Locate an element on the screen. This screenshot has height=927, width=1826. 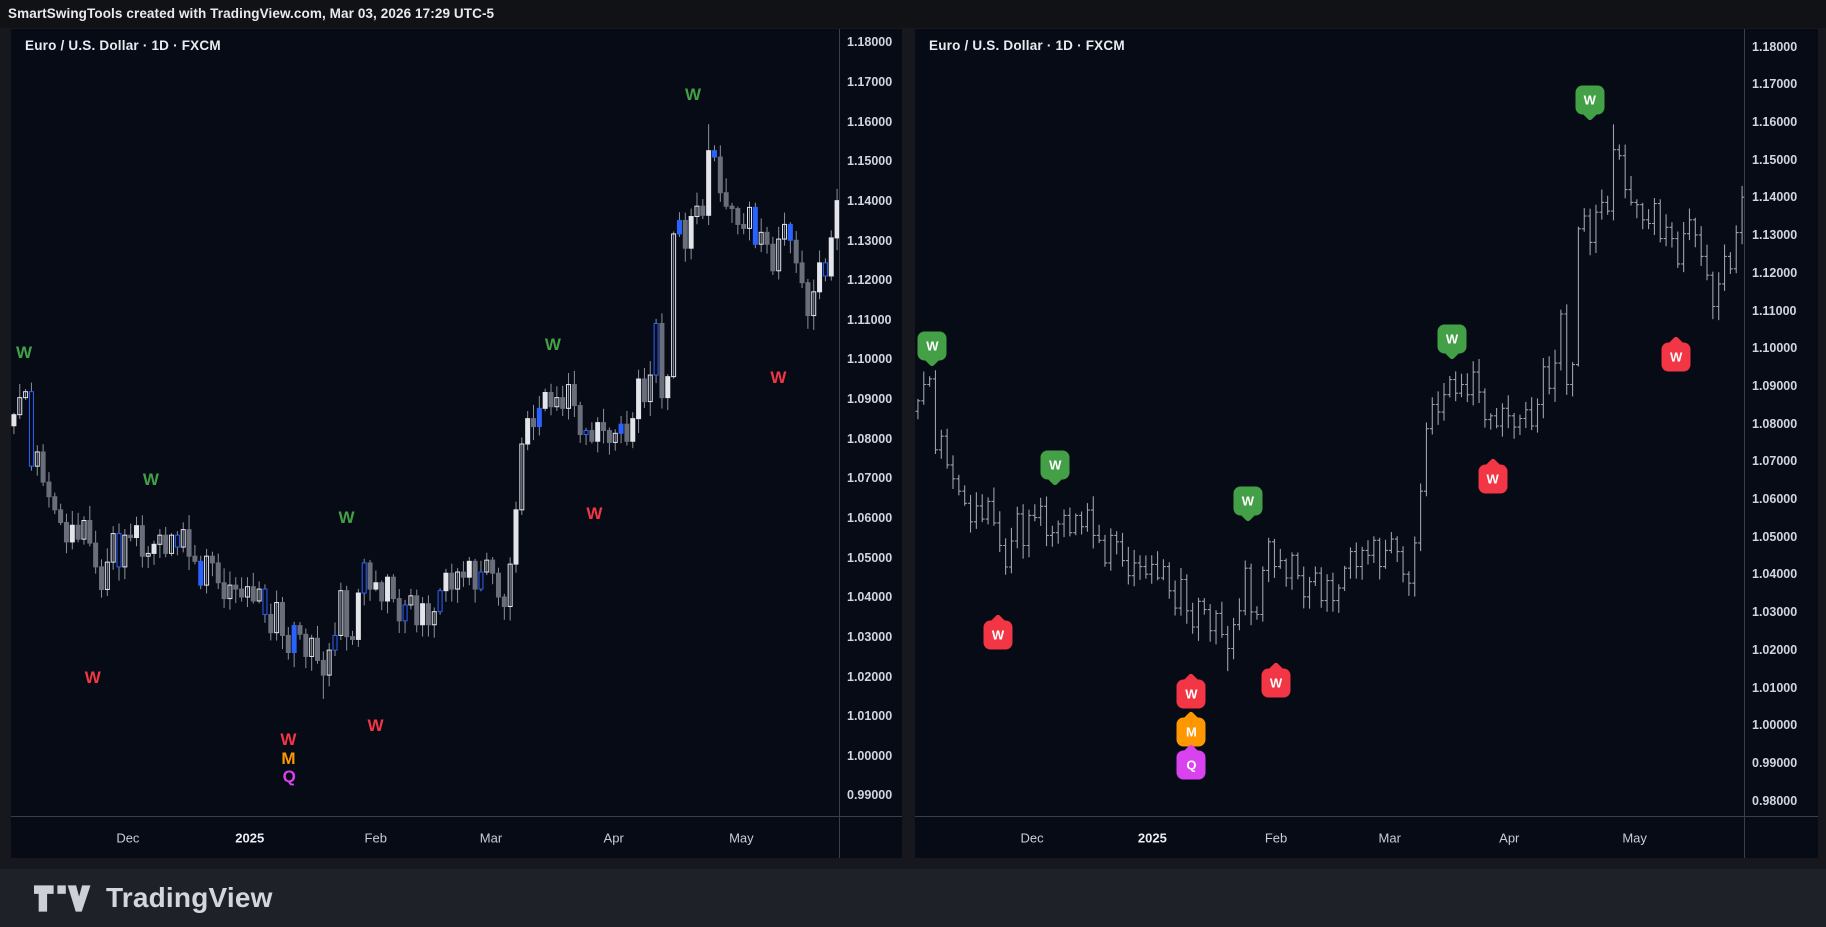
brand-footer: TradingView is located at coordinates (913, 898).